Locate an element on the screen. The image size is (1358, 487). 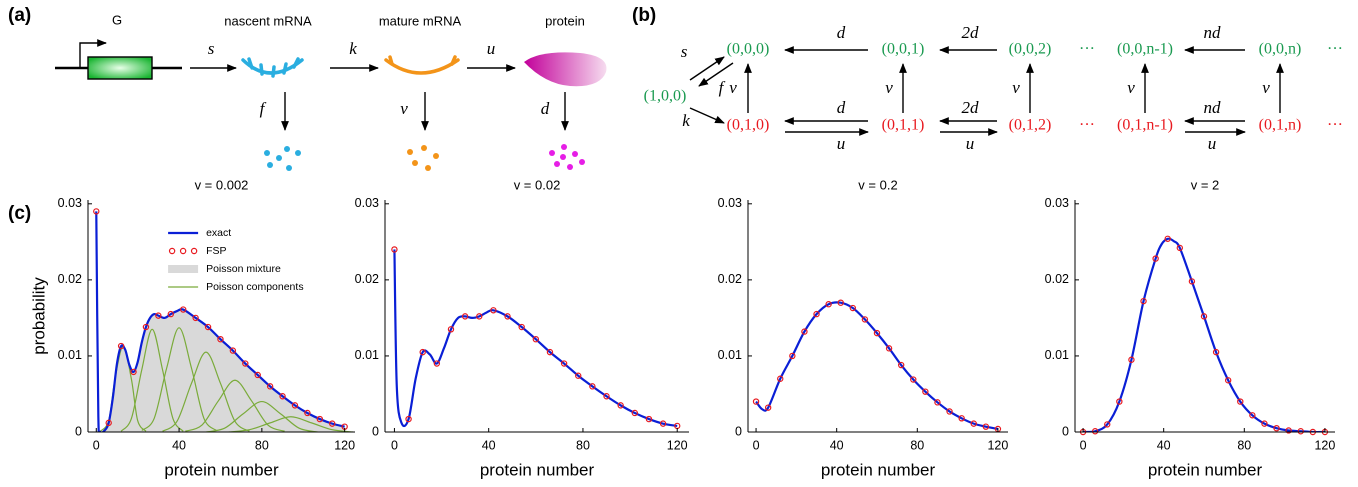
x-tick-label: 40 is located at coordinates (489, 445).